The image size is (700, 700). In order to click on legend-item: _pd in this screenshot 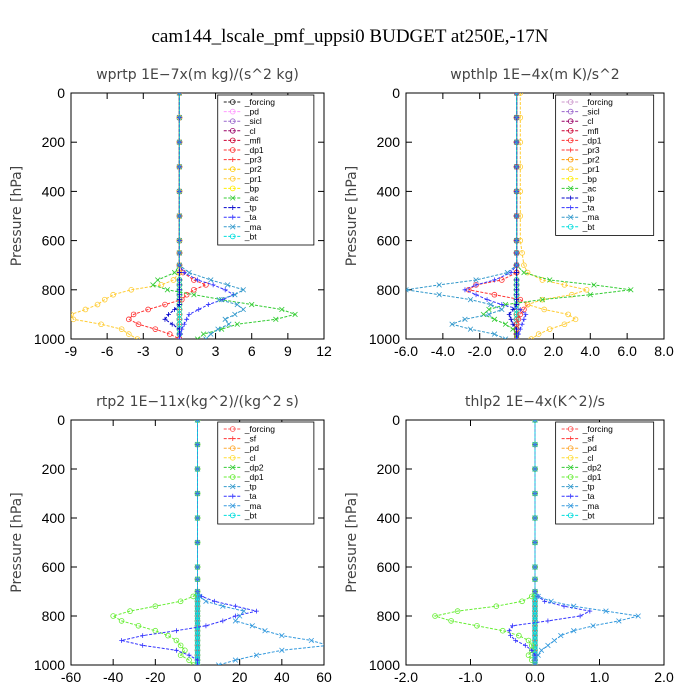, I will do `click(241, 112)`.